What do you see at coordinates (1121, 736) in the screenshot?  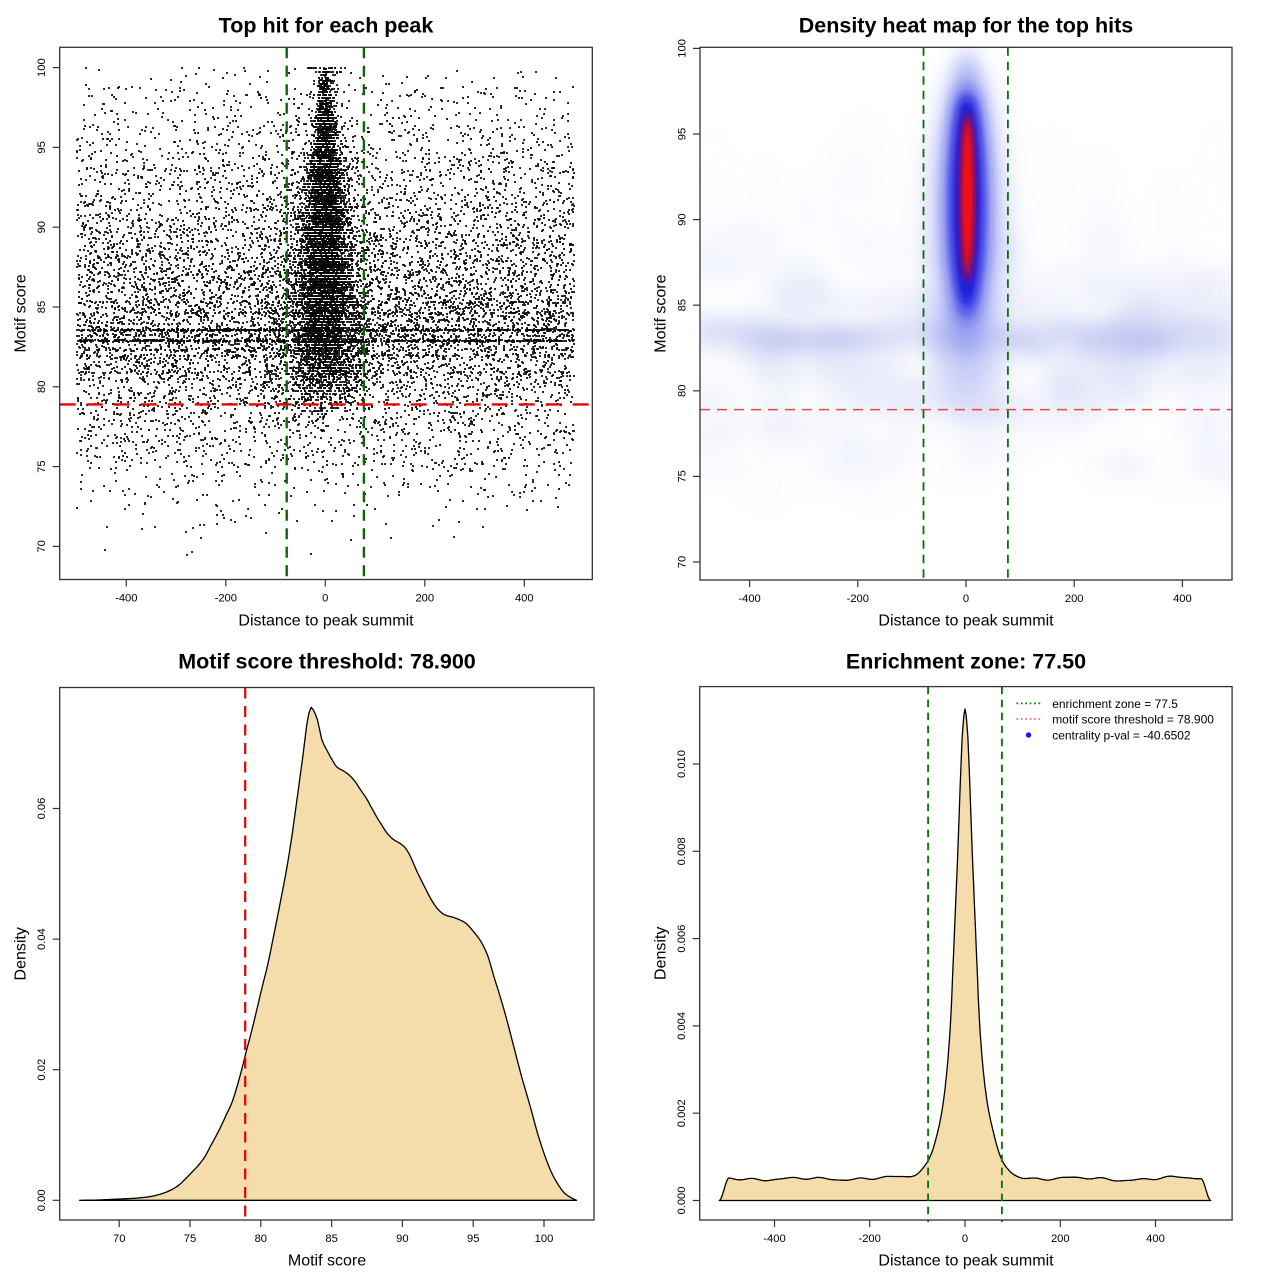 I see `svg-text: centrality p-val = -40.6502` at bounding box center [1121, 736].